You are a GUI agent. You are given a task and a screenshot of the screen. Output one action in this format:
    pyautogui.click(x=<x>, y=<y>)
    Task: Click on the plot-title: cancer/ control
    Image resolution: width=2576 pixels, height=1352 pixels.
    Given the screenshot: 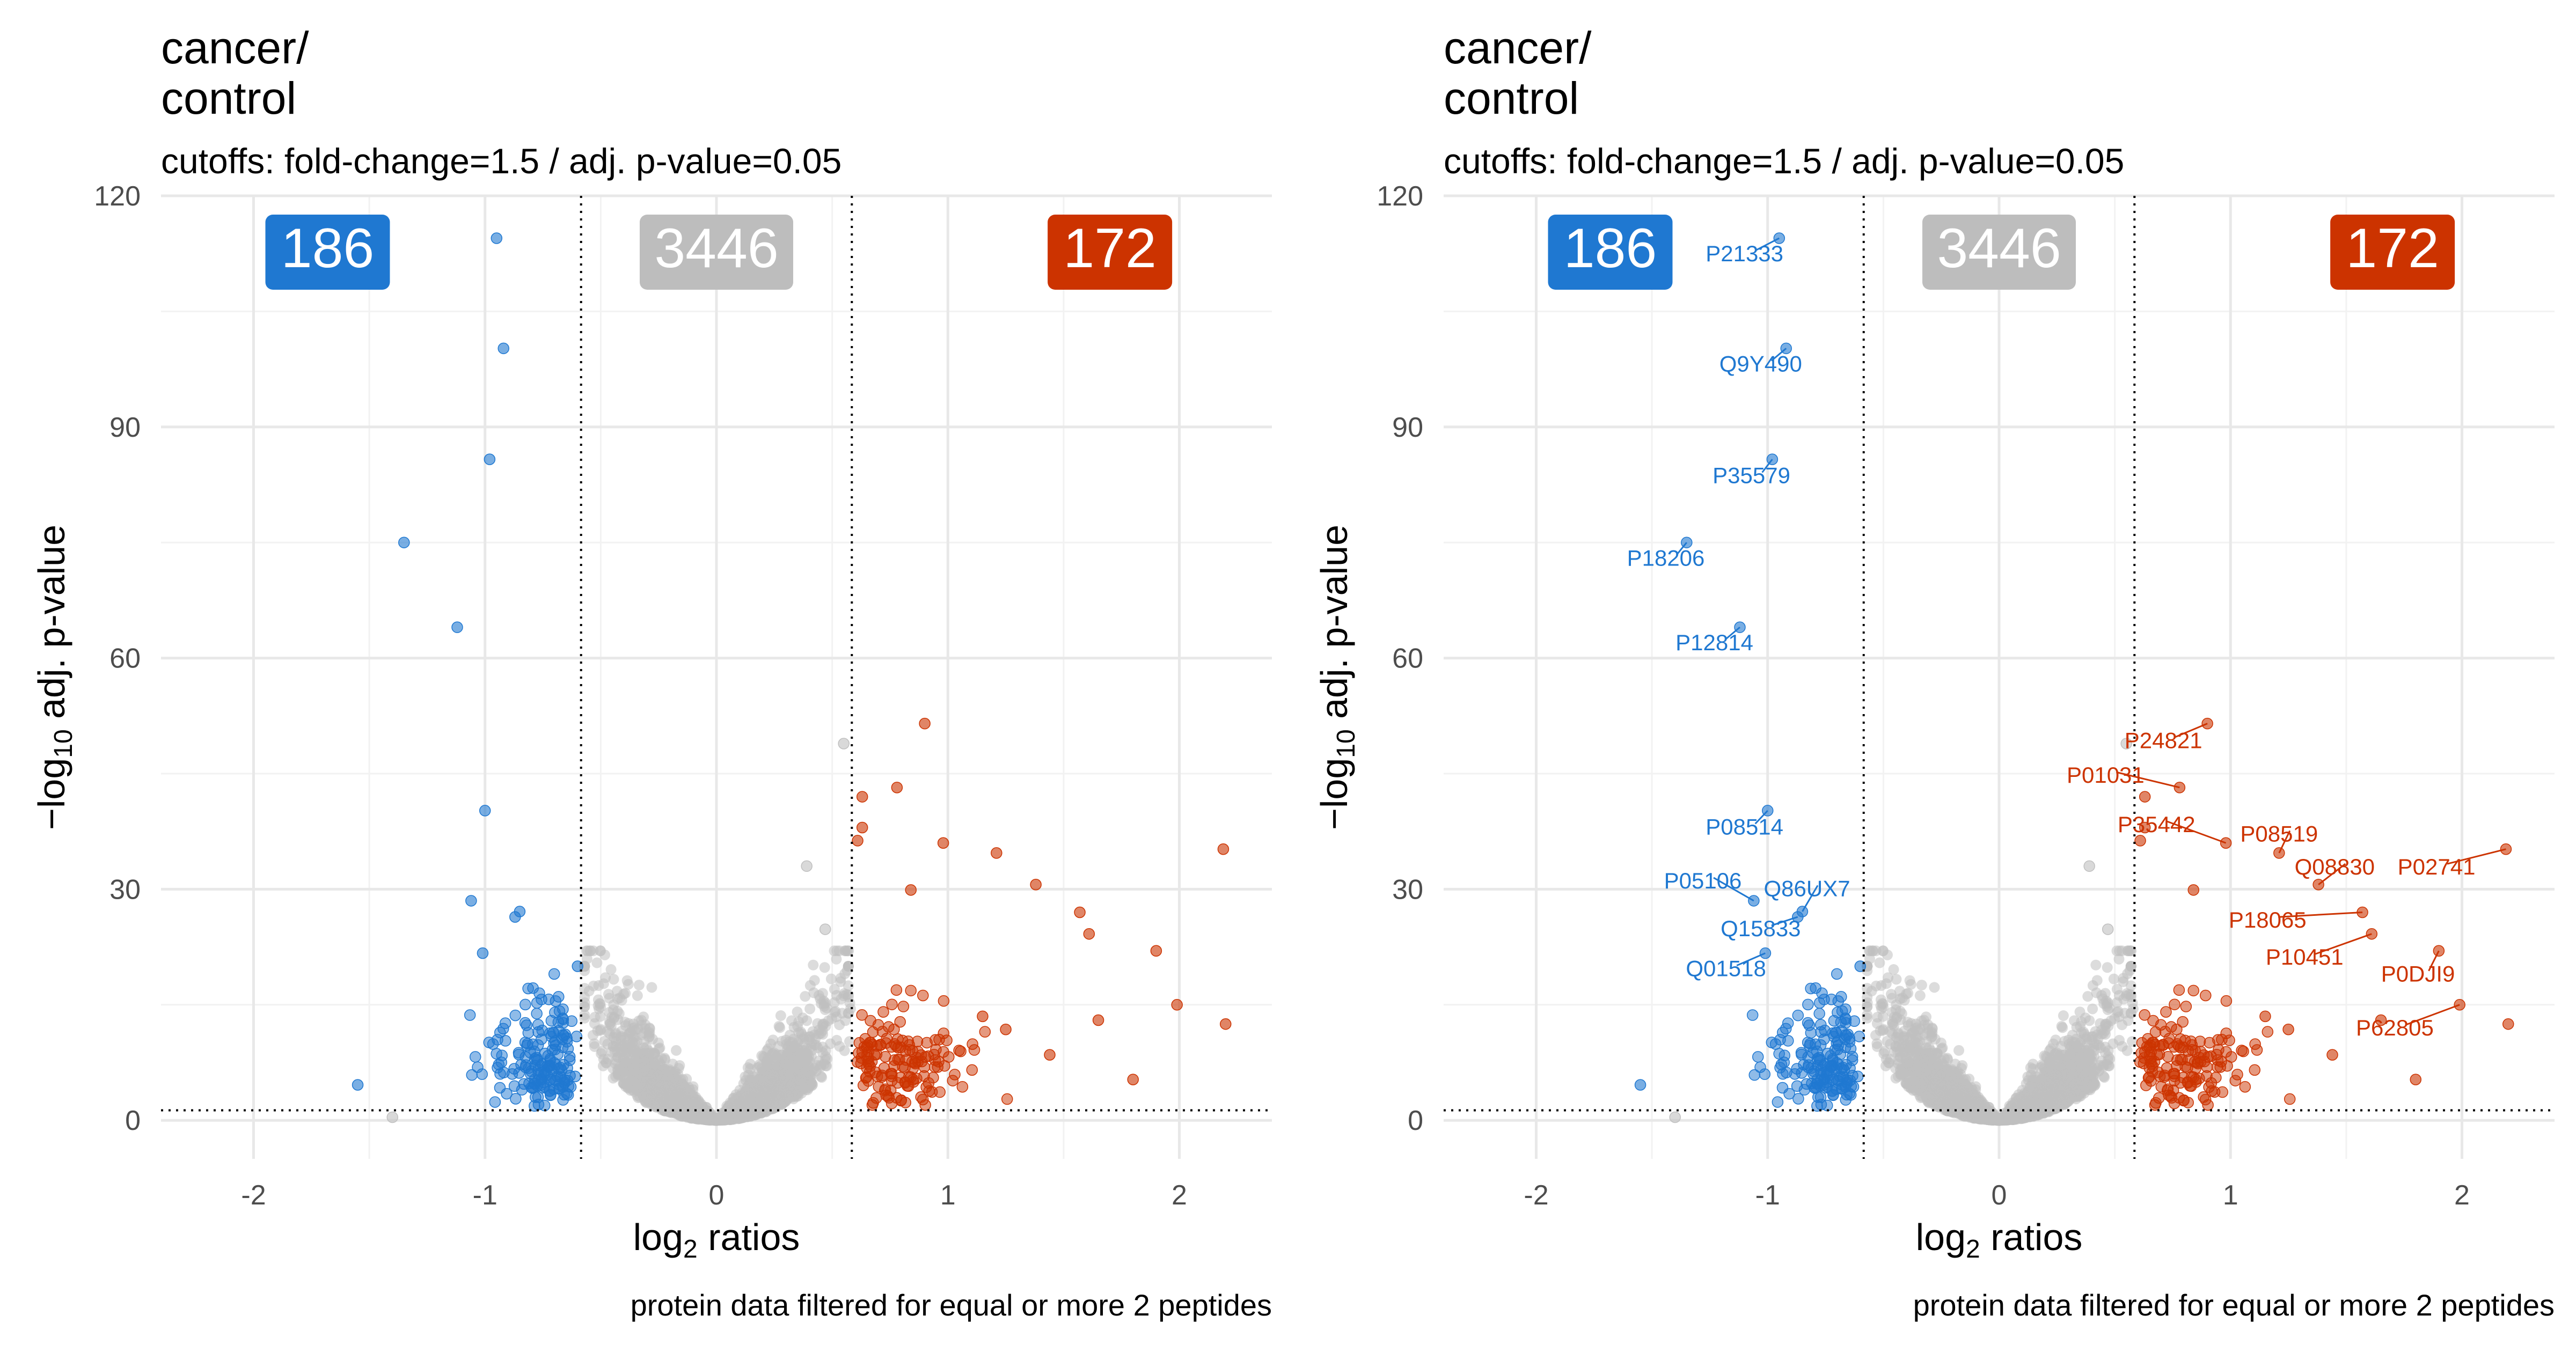 What is the action you would take?
    pyautogui.click(x=235, y=73)
    